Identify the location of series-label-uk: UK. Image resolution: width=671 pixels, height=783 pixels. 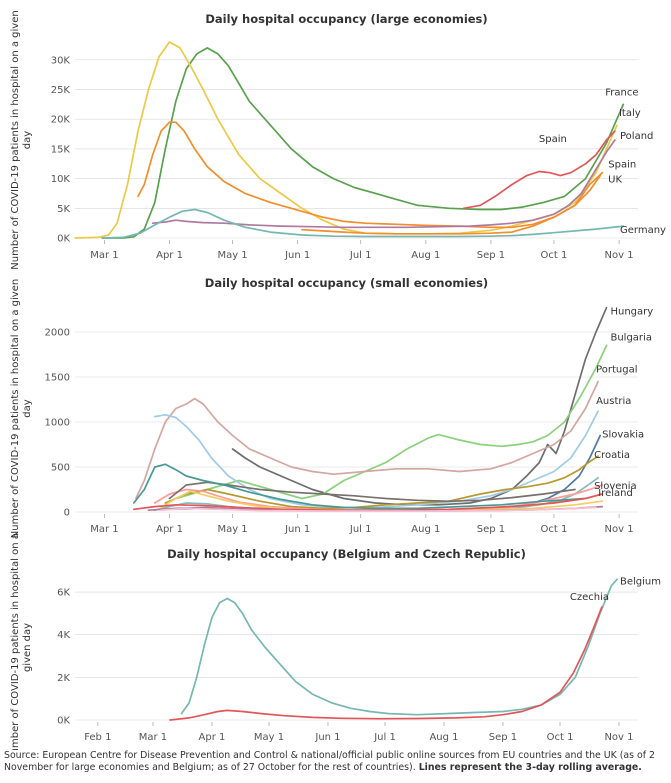
(615, 180).